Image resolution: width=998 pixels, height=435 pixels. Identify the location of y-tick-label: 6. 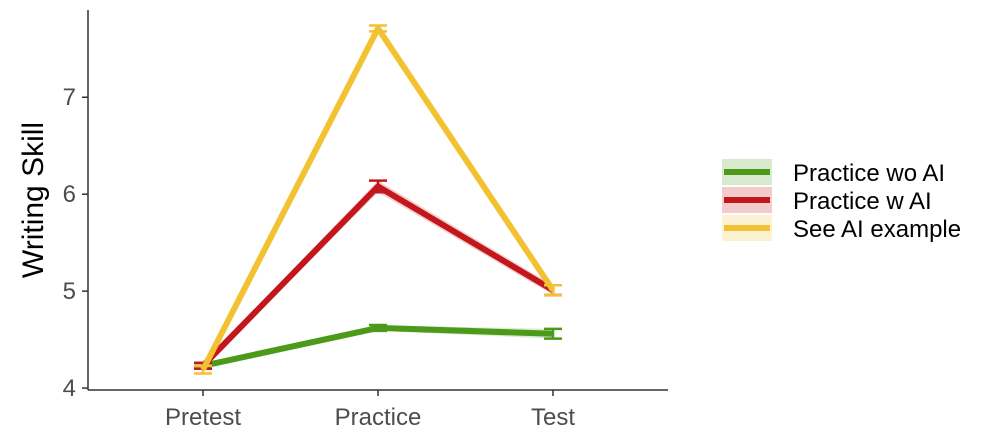
(69, 194).